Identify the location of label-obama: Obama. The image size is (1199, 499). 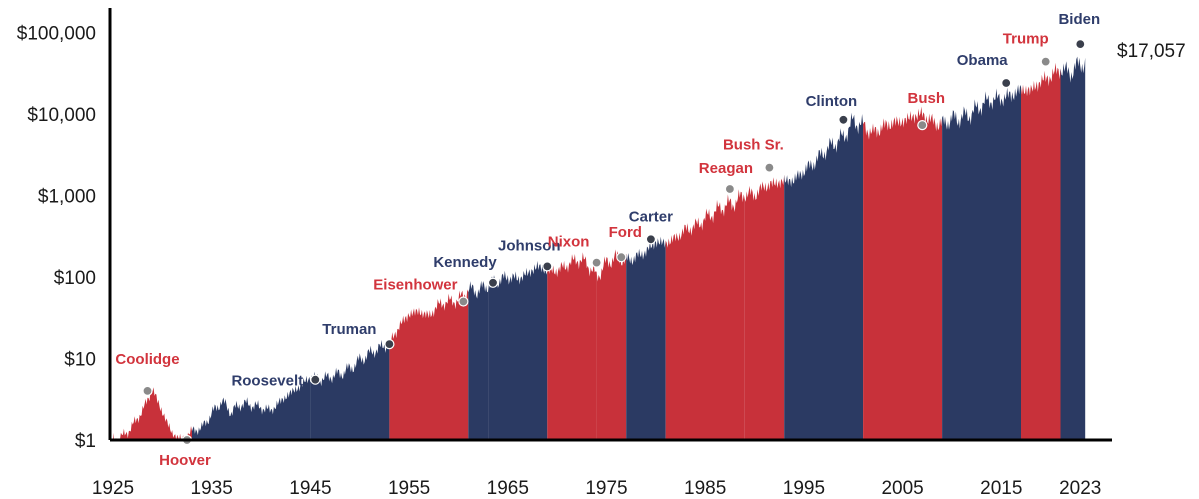
(983, 60).